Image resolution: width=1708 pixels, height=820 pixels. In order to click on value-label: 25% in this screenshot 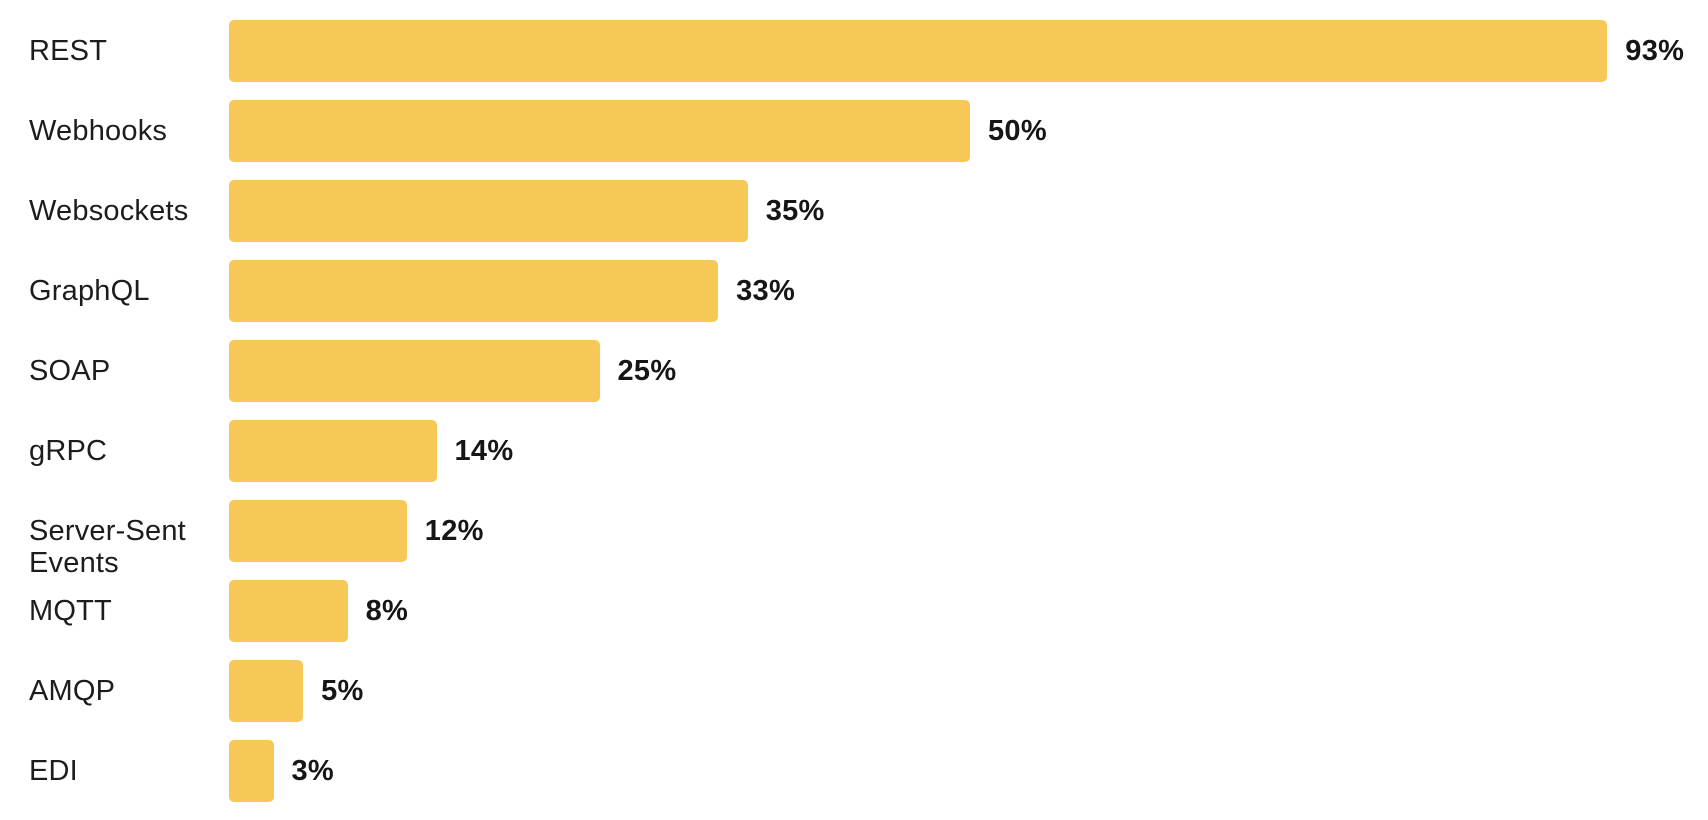, I will do `click(647, 370)`.